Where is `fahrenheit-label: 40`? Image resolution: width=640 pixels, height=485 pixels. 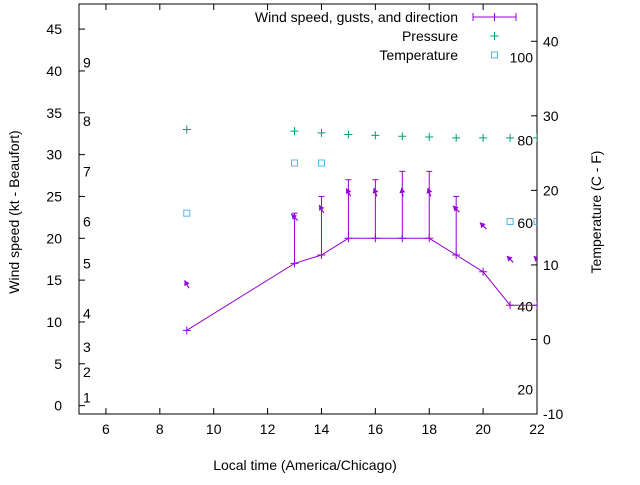
fahrenheit-label: 40 is located at coordinates (525, 307).